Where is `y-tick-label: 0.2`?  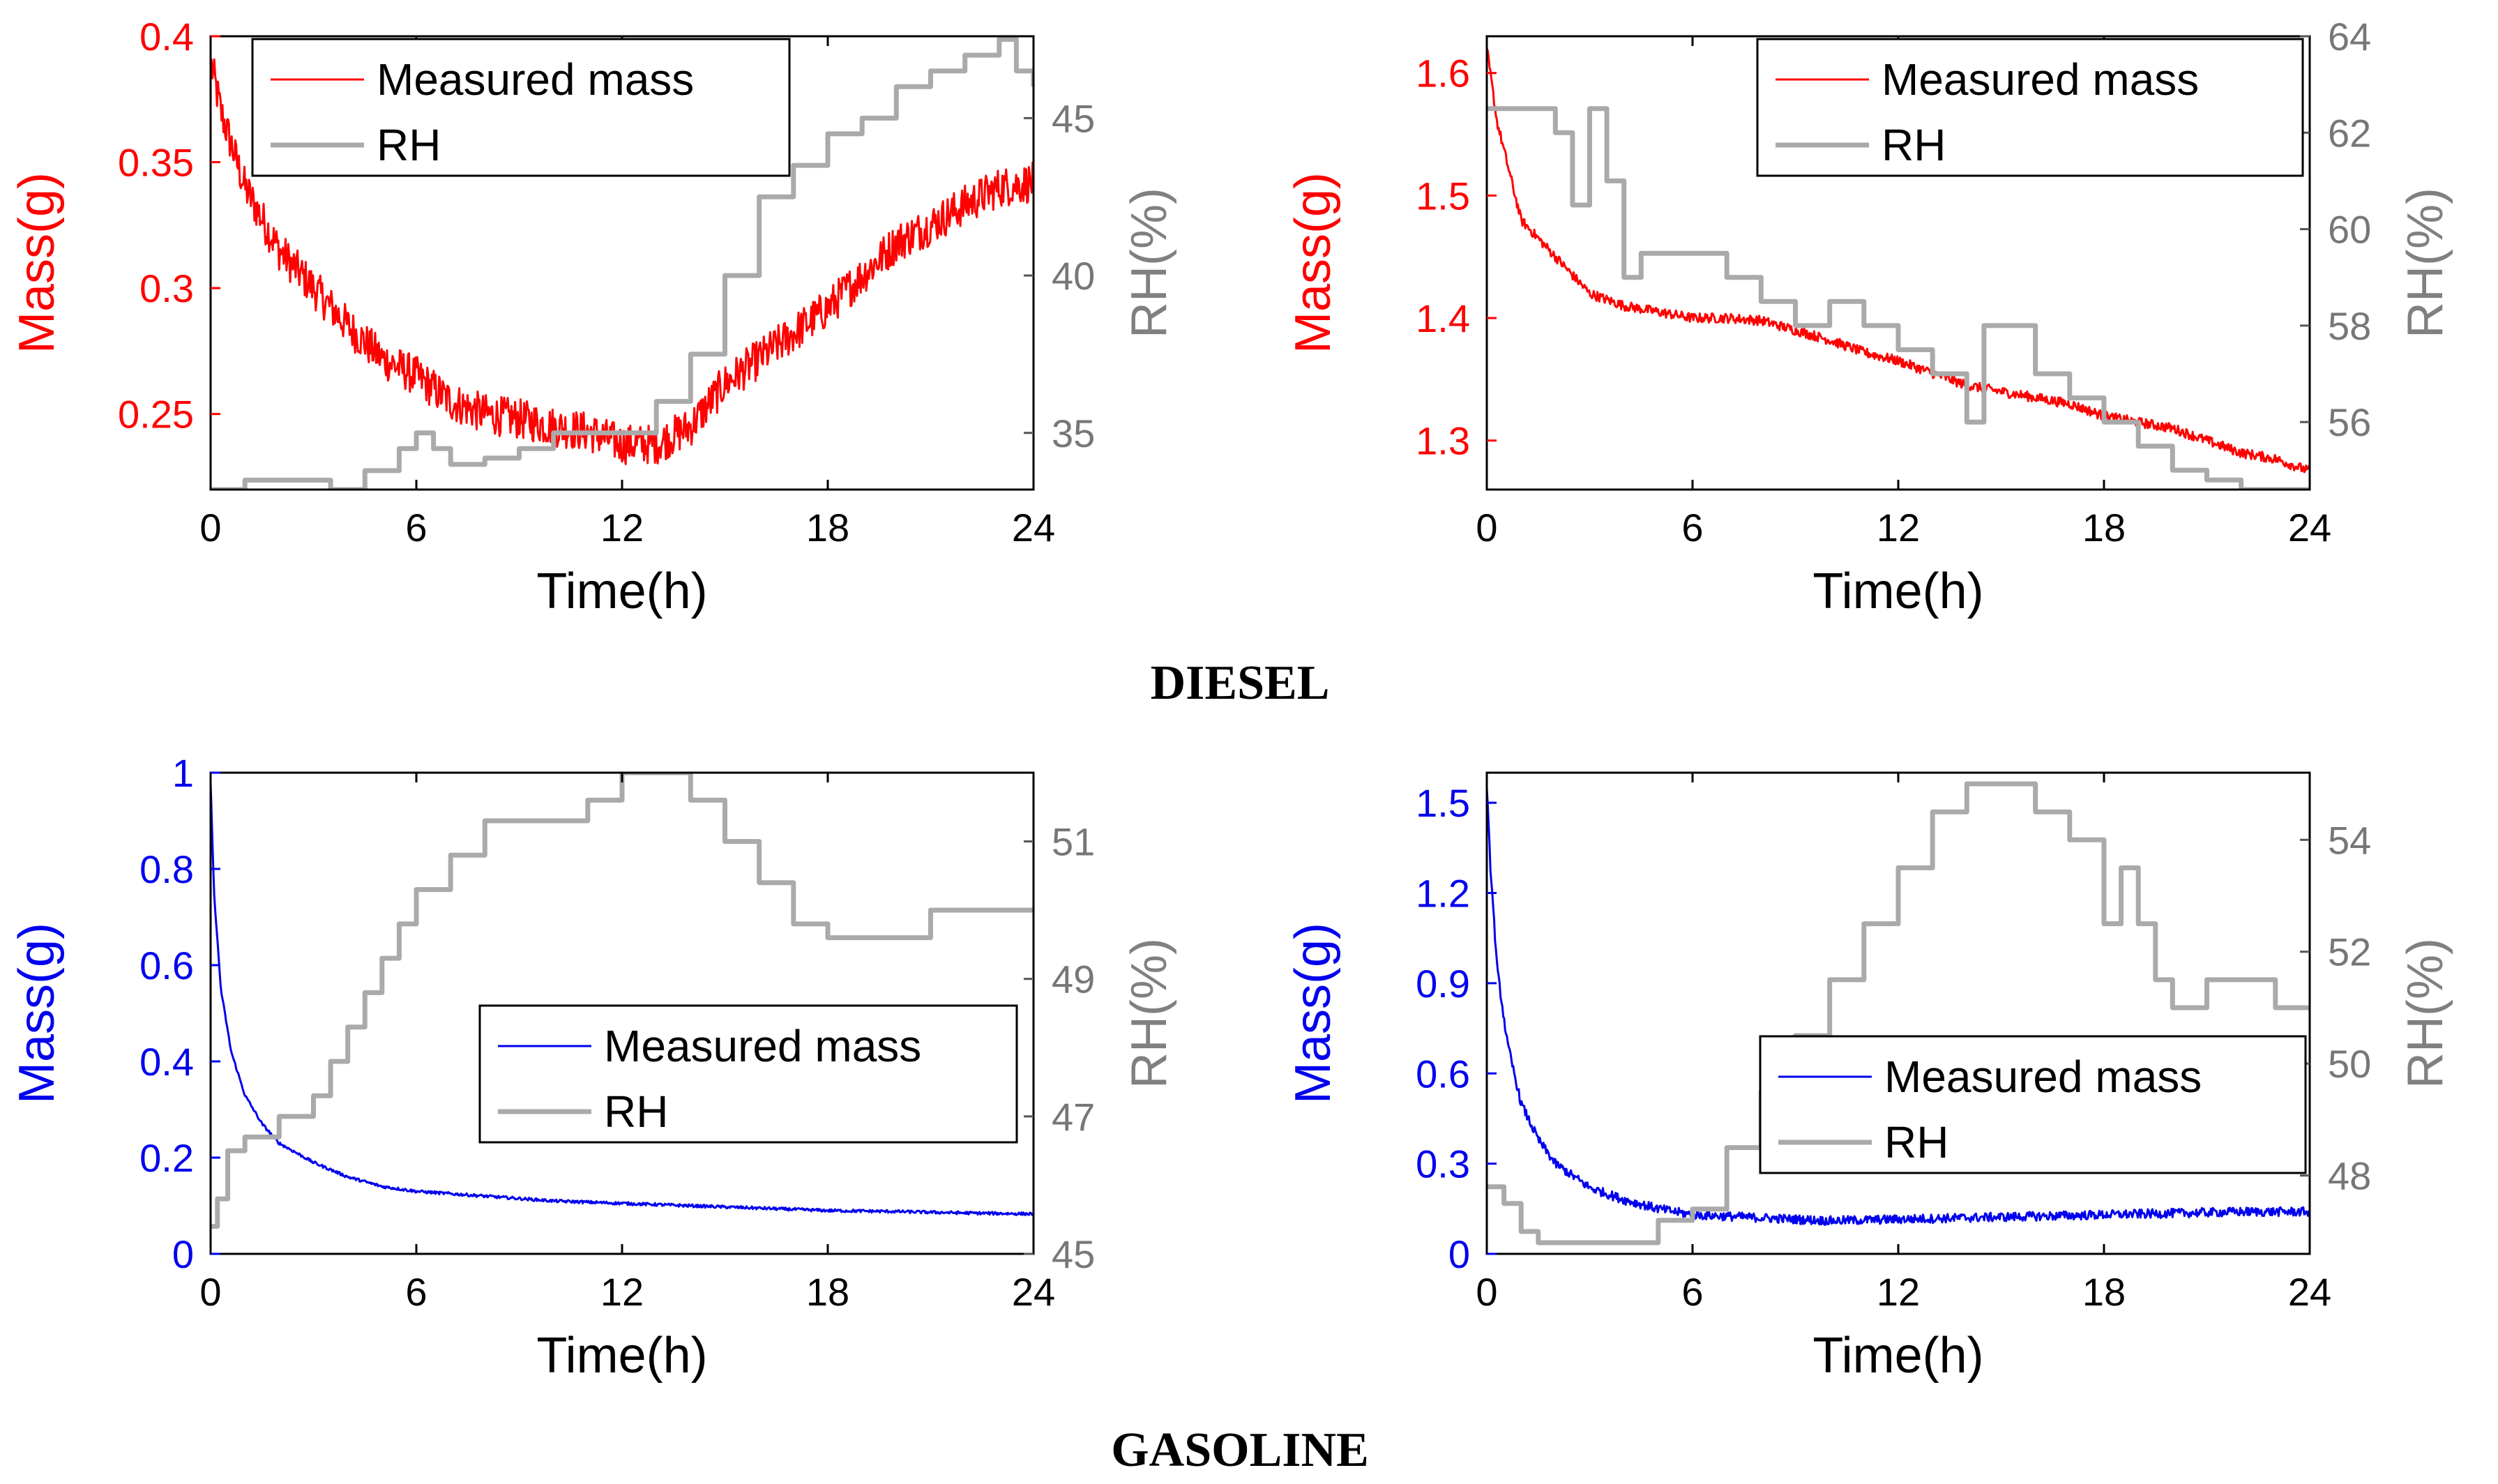
y-tick-label: 0.2 is located at coordinates (166, 1158).